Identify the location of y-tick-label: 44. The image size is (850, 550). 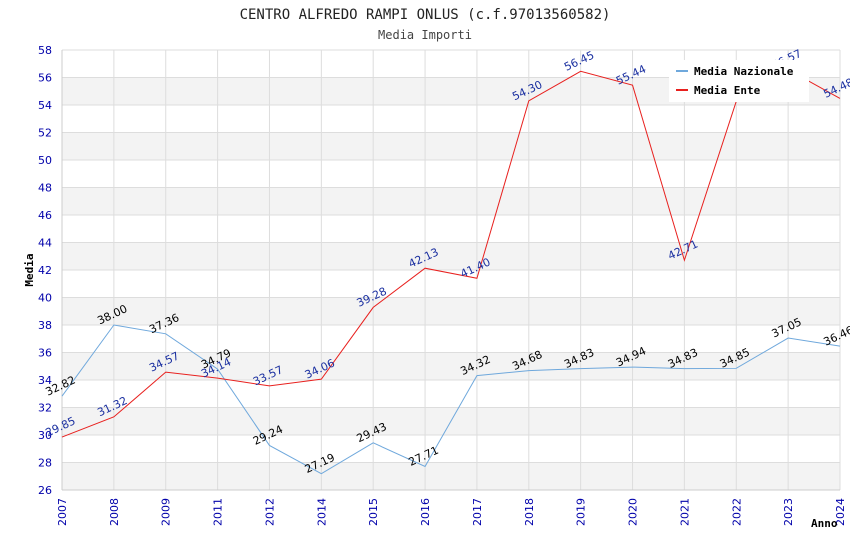
(45, 243).